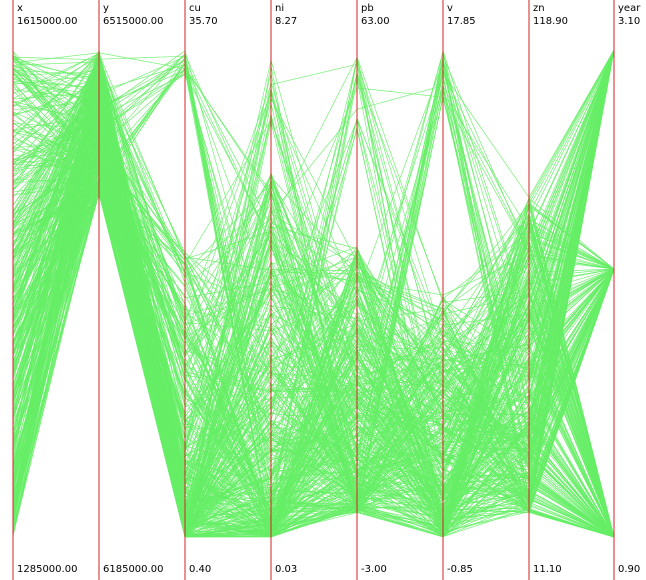  Describe the element at coordinates (367, 8) in the screenshot. I see `axis-name-pb: pb` at that location.